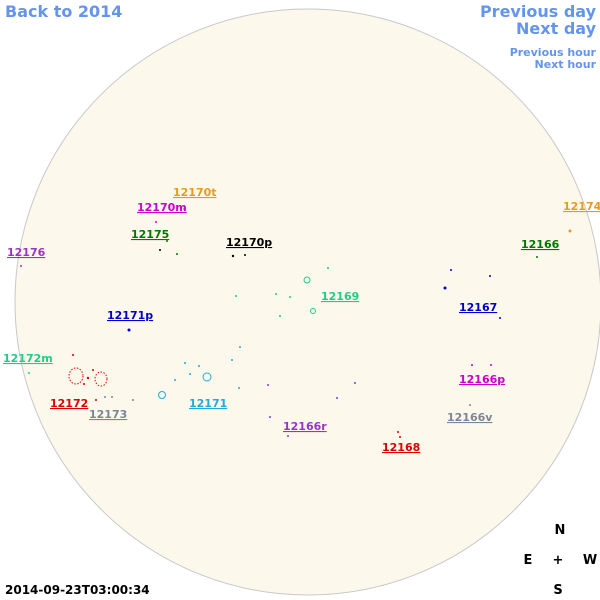 The width and height of the screenshot is (600, 600). I want to click on next-hour-link: Next hour, so click(566, 64).